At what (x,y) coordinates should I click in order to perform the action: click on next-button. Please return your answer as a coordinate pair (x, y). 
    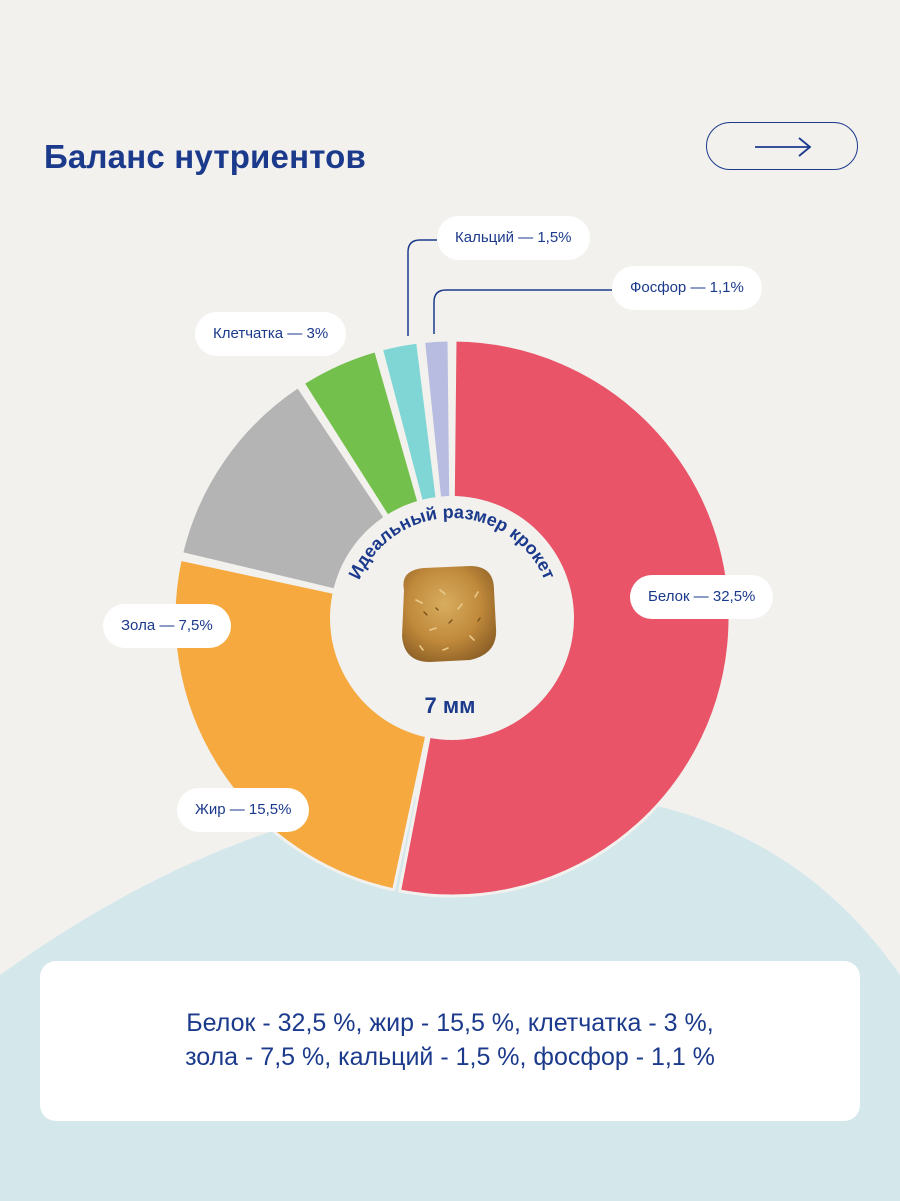
    Looking at the image, I should click on (782, 146).